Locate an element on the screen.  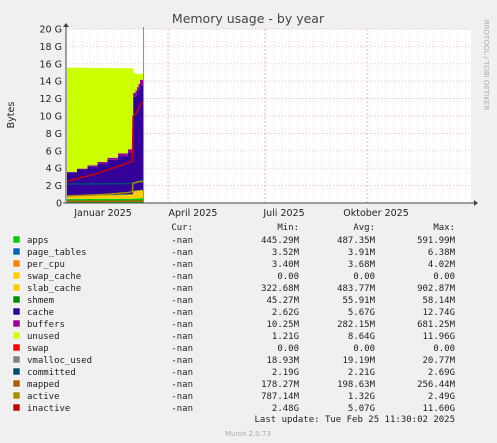
legend-value-min: 2.62G is located at coordinates (285, 313).